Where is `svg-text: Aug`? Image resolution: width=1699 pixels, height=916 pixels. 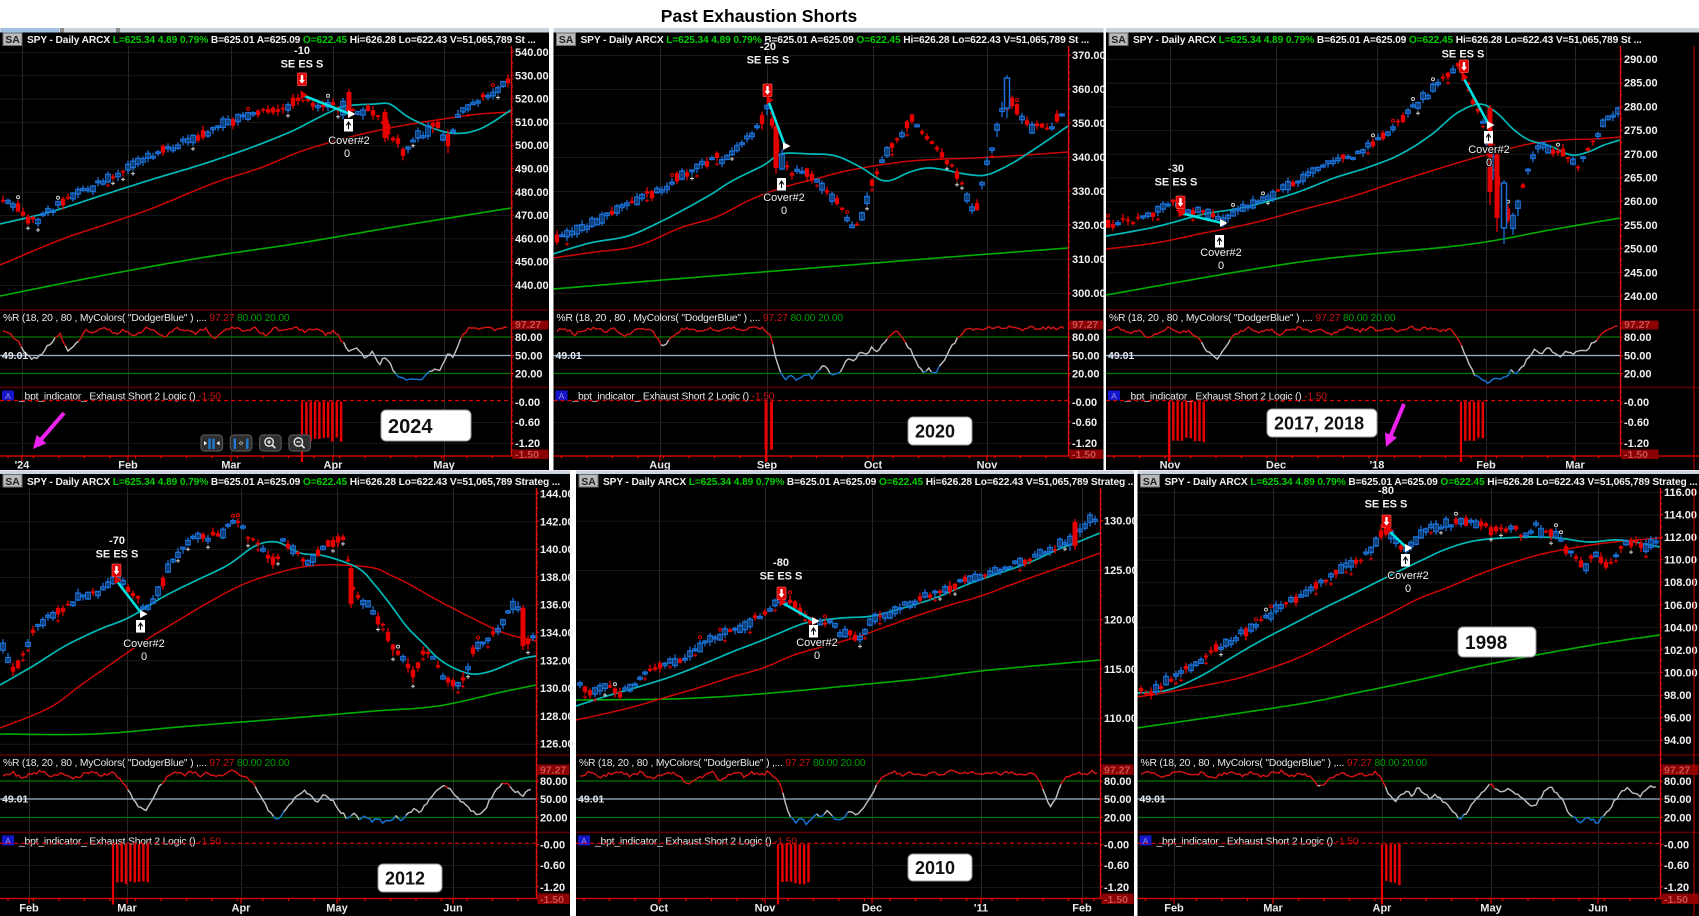 svg-text: Aug is located at coordinates (659, 466).